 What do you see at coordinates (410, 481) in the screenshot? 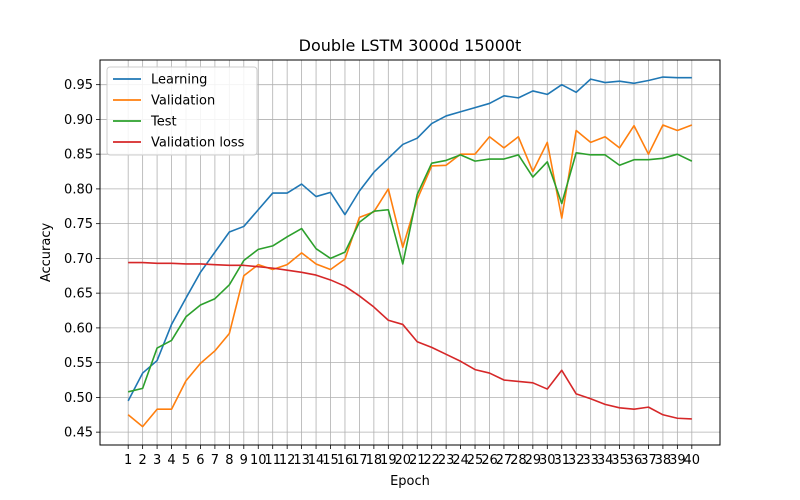
I see `x-axis-label: Epoch` at bounding box center [410, 481].